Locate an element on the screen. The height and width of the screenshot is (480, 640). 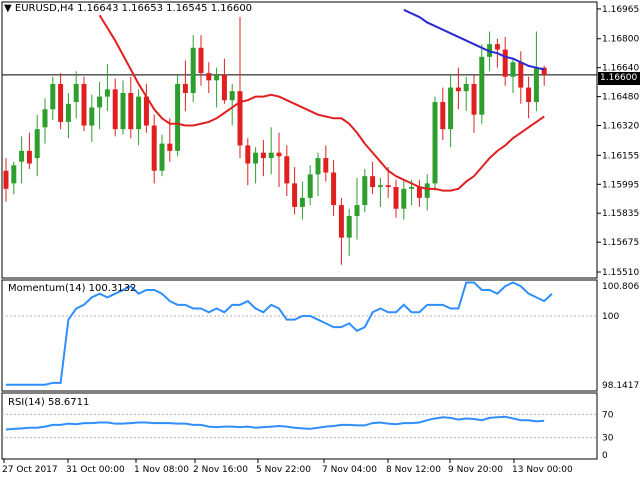
y-tick-label: 1.16480 is located at coordinates (620, 98).